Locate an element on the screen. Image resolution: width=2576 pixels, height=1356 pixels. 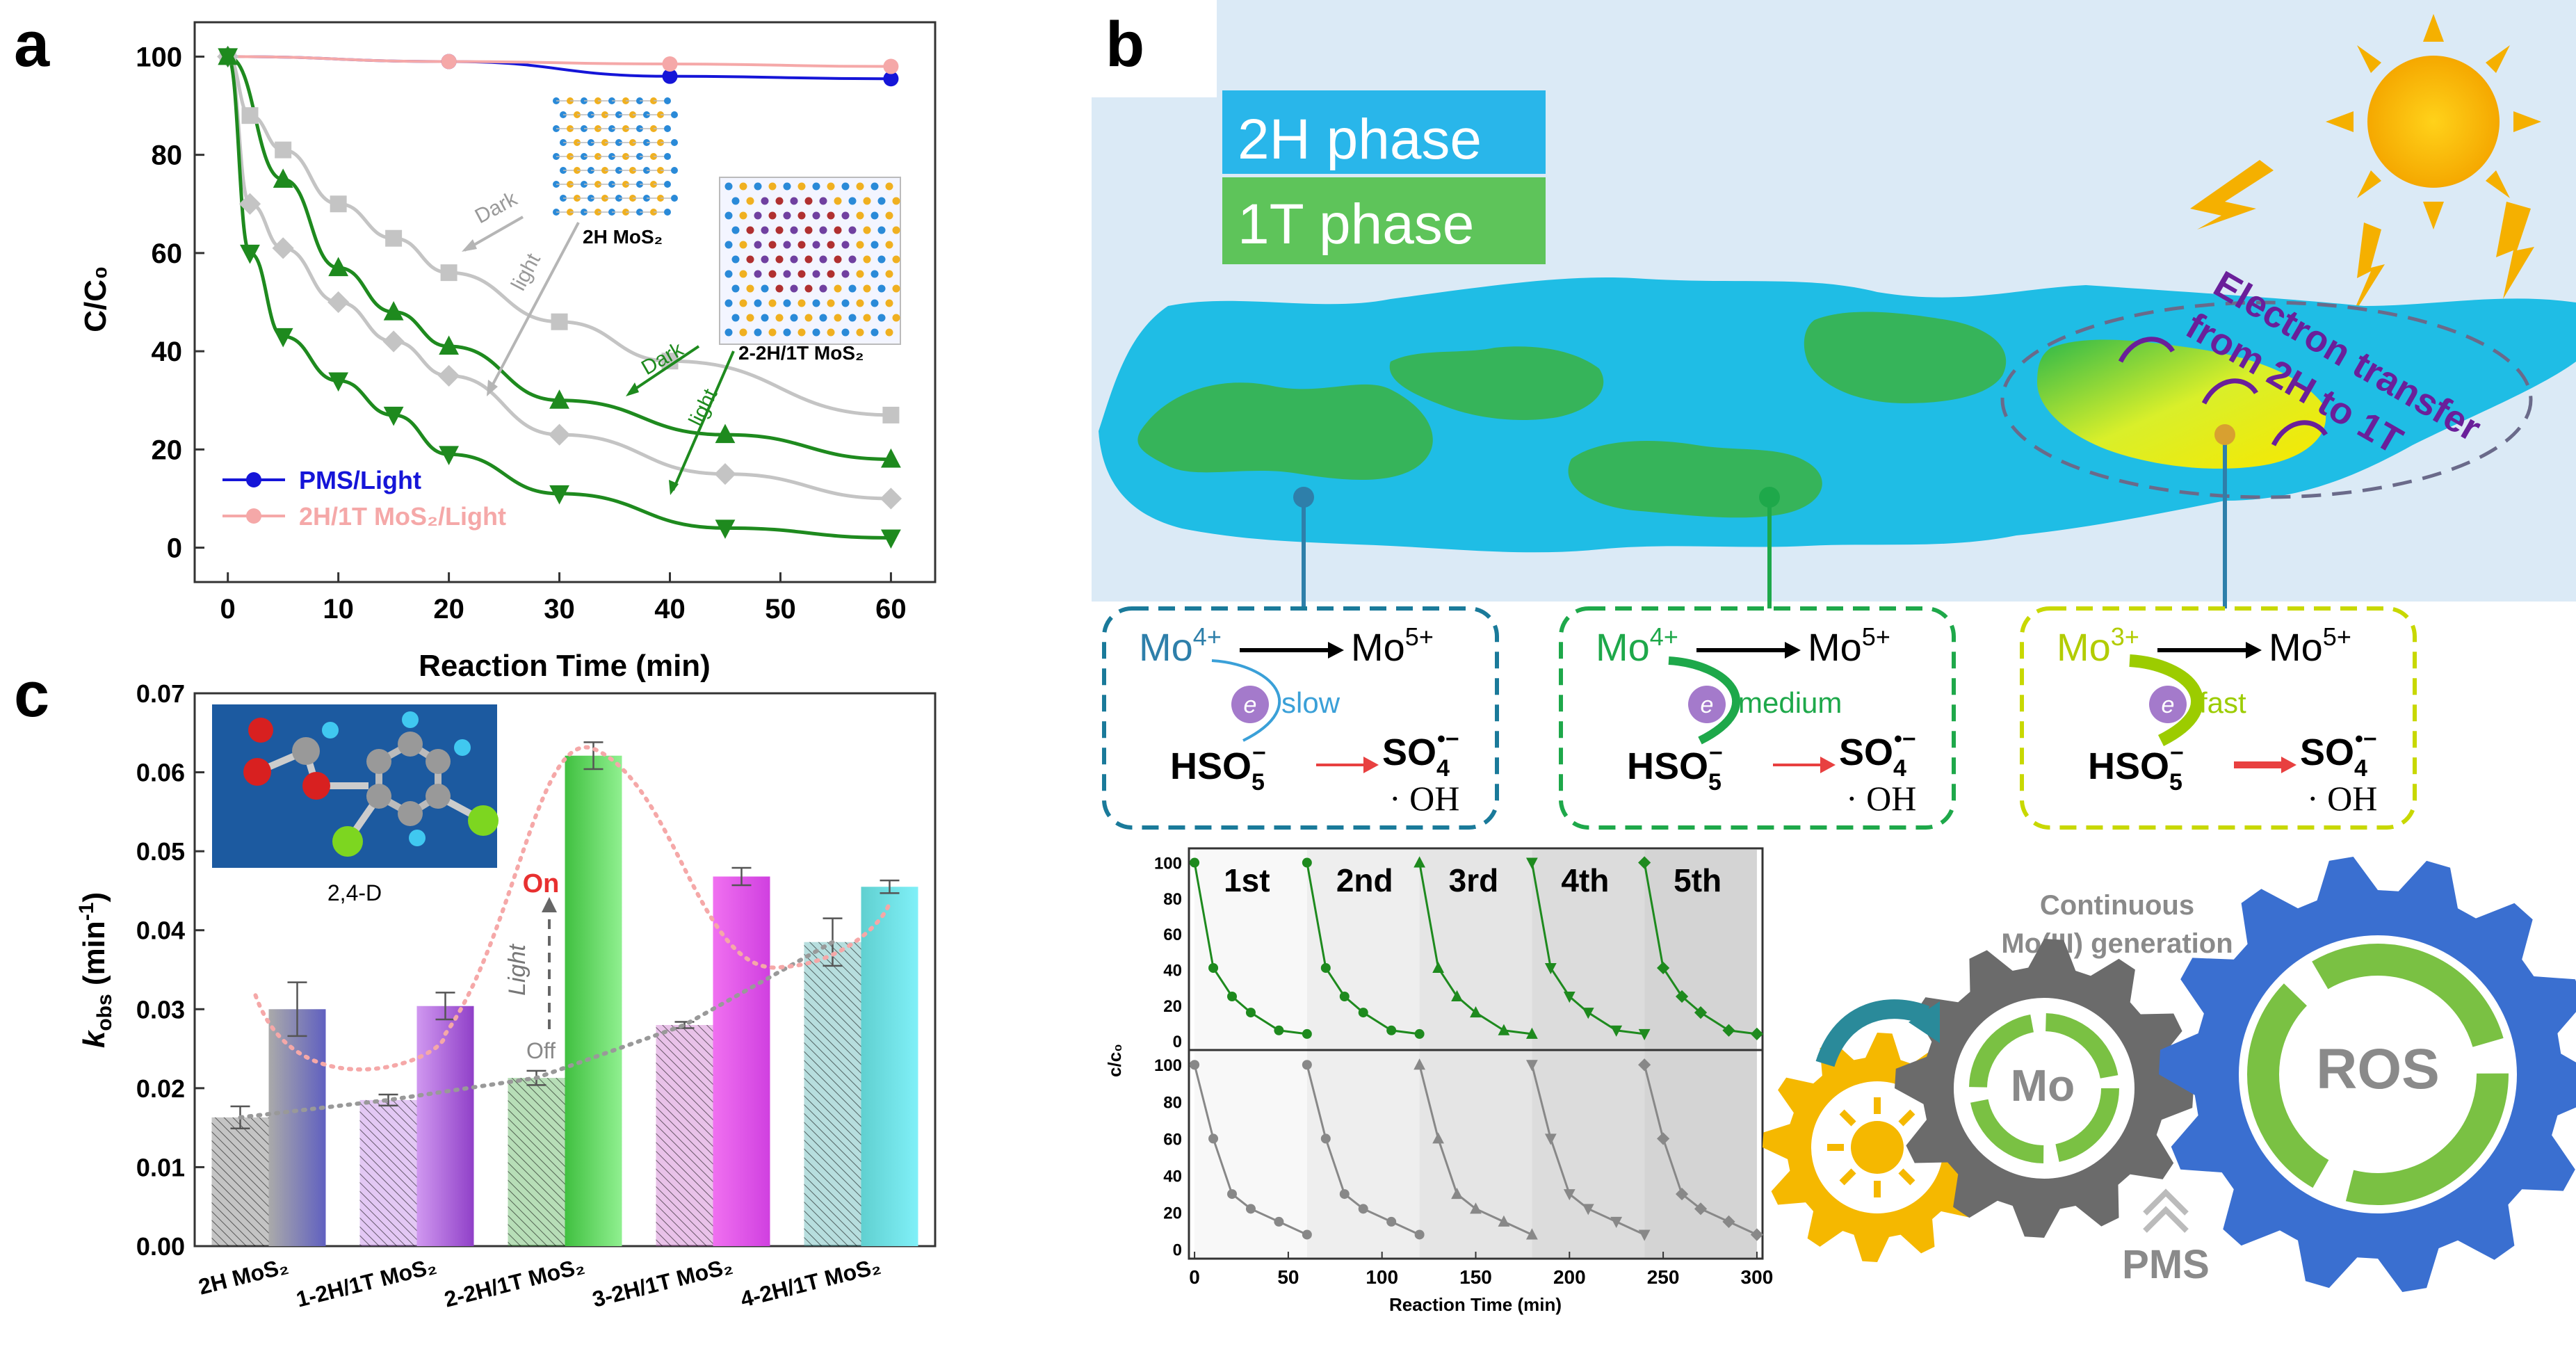
y-tick-label-bottom: 60 is located at coordinates (1172, 1139).